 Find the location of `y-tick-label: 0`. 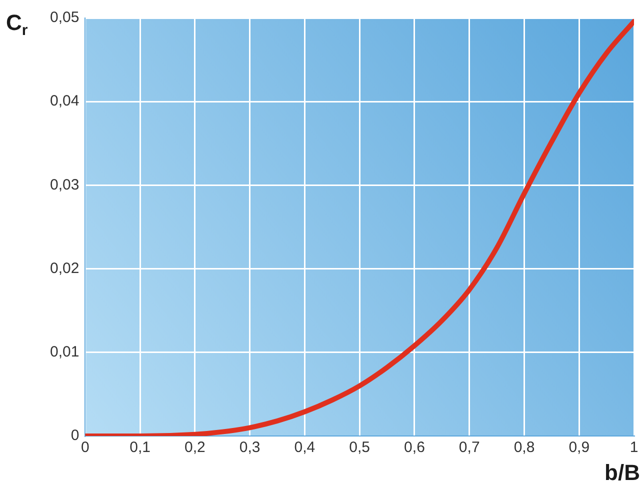

y-tick-label: 0 is located at coordinates (75, 435).